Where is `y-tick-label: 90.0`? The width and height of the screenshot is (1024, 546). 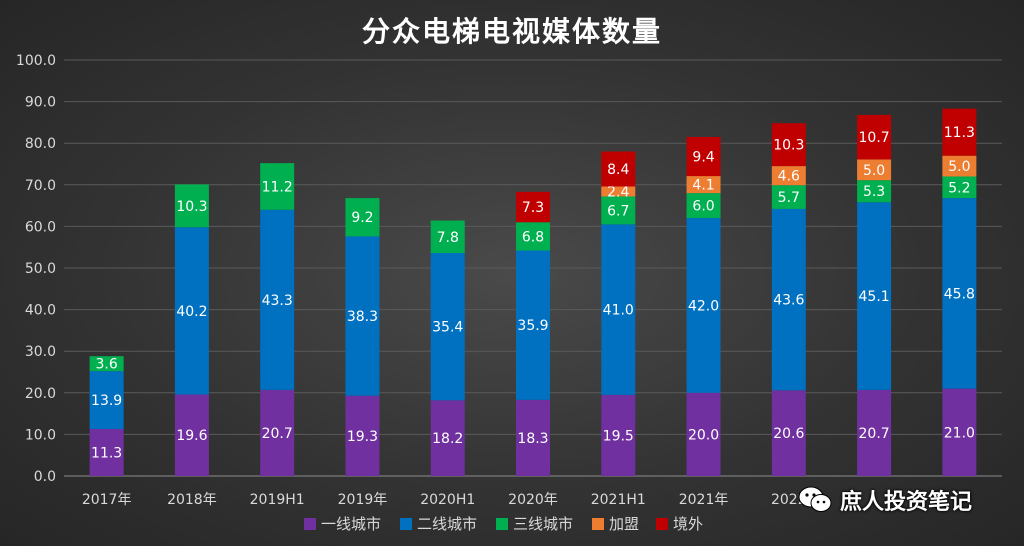
y-tick-label: 90.0 is located at coordinates (40, 103).